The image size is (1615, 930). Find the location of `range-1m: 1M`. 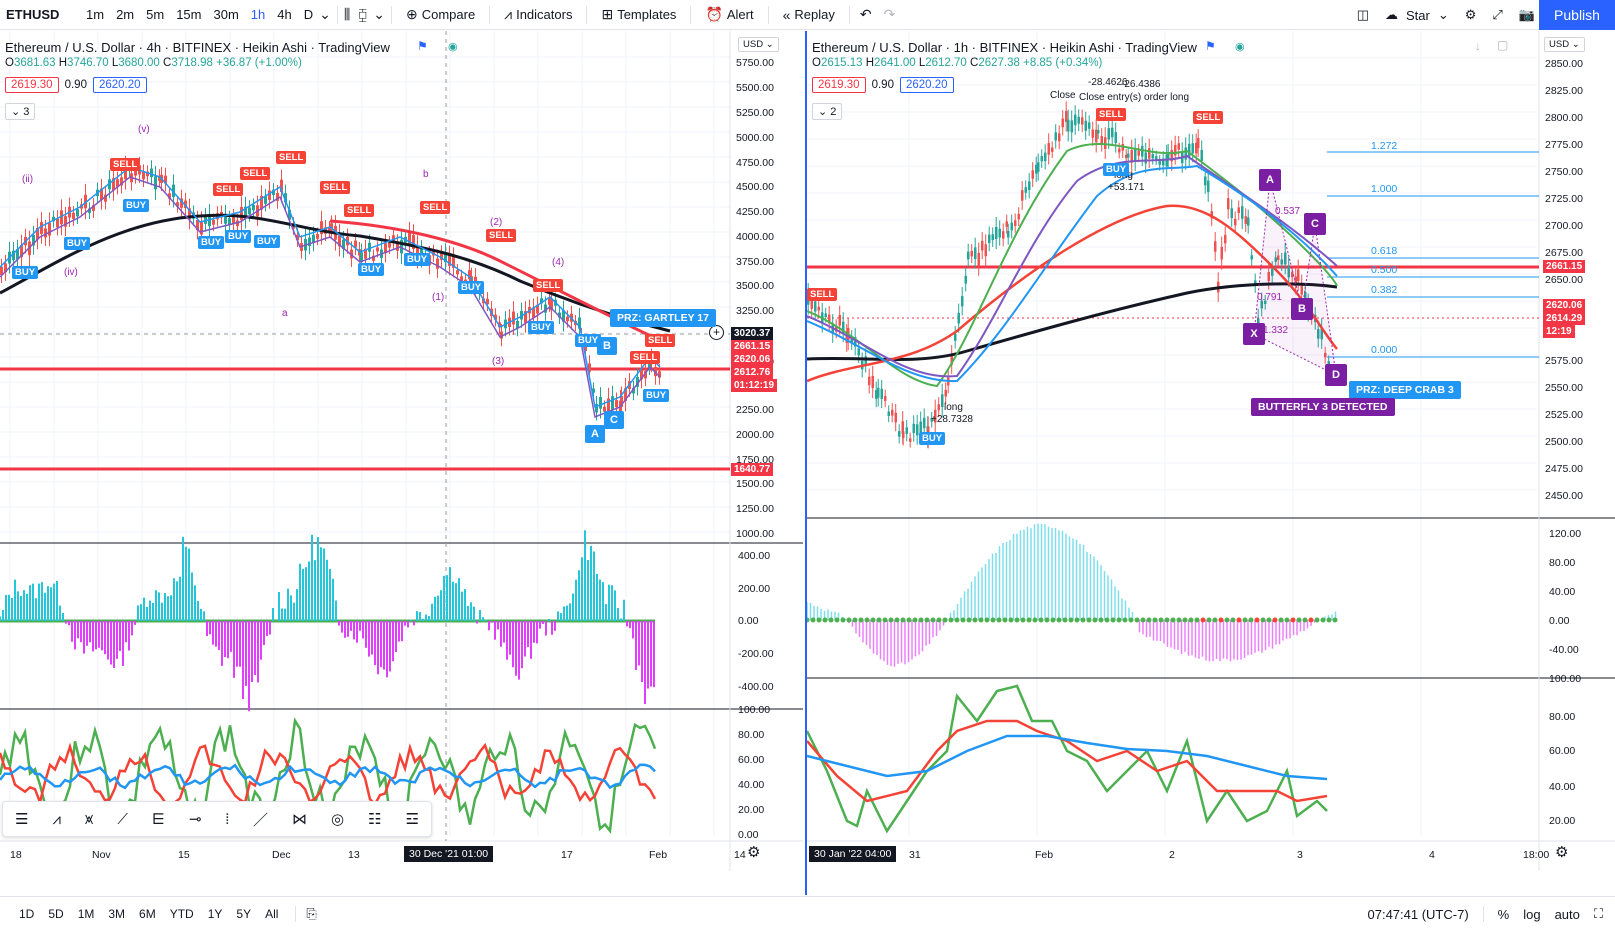

range-1m: 1M is located at coordinates (86, 913).